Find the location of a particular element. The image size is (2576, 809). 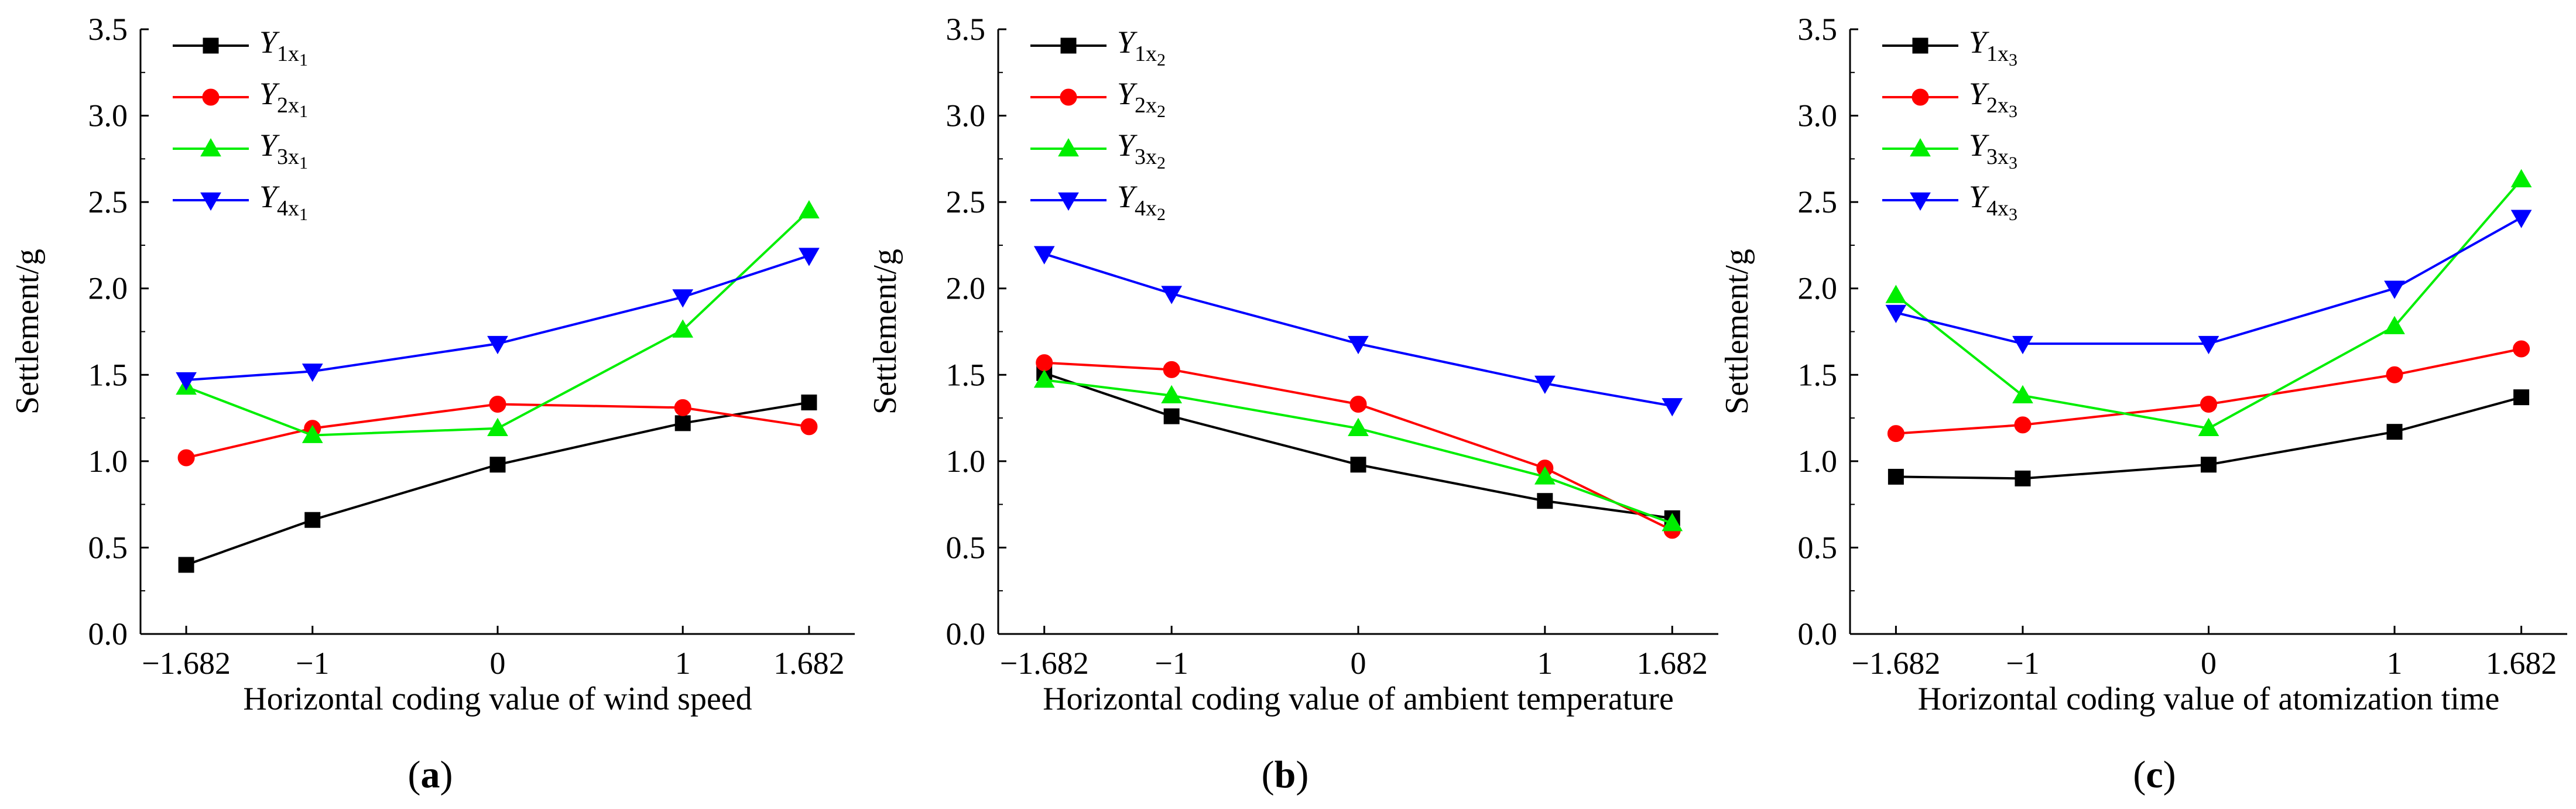

x-tick-label: 1.682 is located at coordinates (809, 663).